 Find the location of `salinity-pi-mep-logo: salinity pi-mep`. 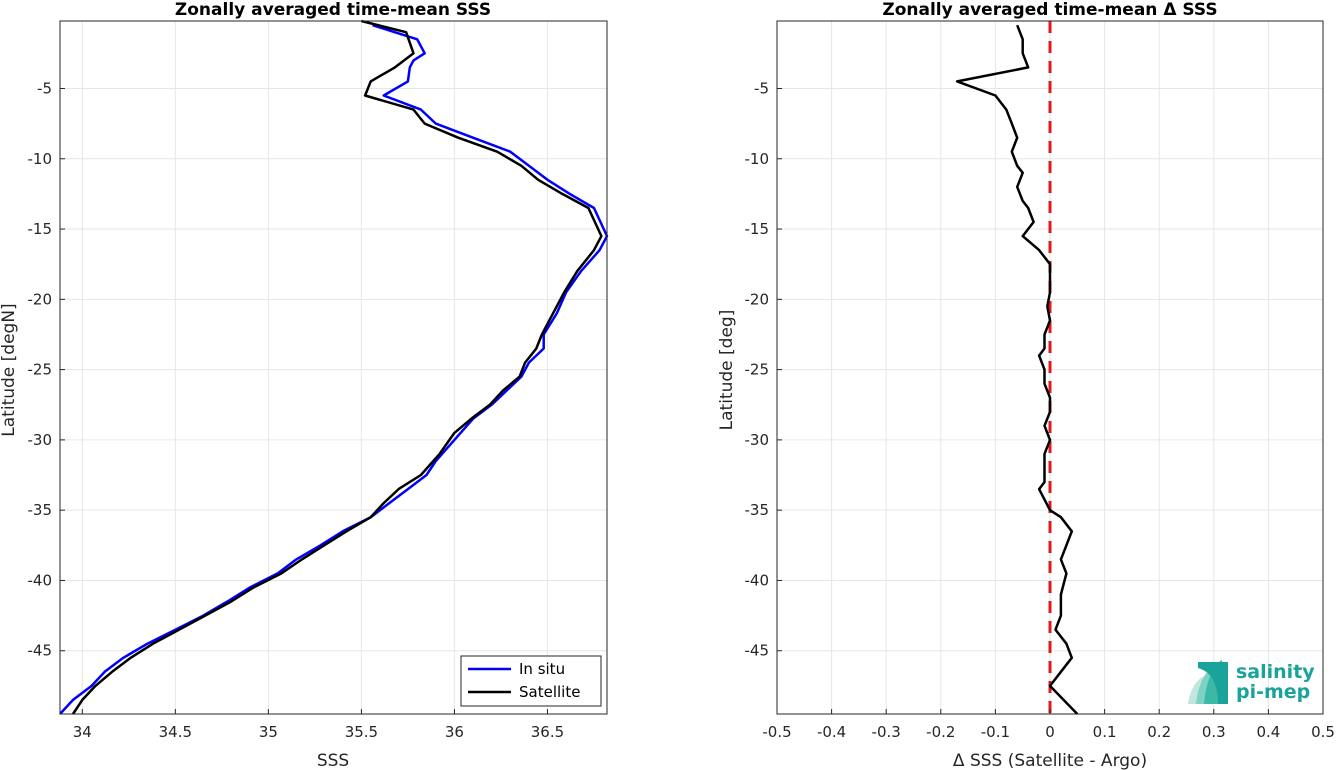

salinity-pi-mep-logo: salinity pi-mep is located at coordinates (1251, 682).